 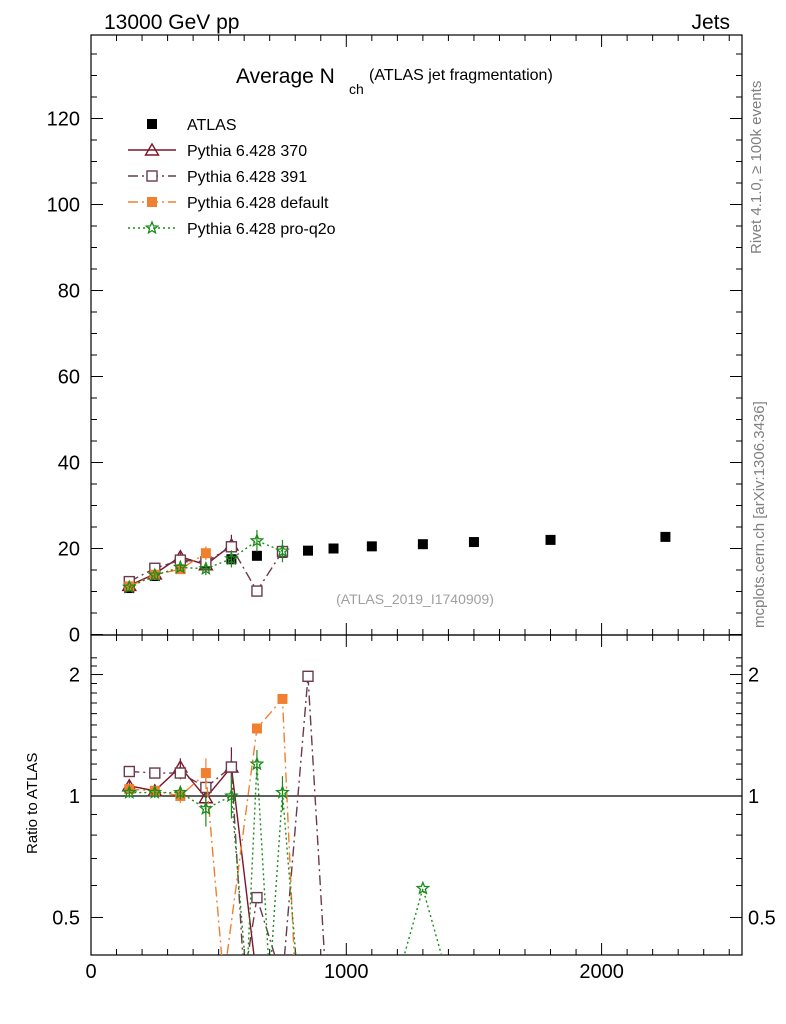 What do you see at coordinates (356, 89) in the screenshot?
I see `main-title-subscript: ch` at bounding box center [356, 89].